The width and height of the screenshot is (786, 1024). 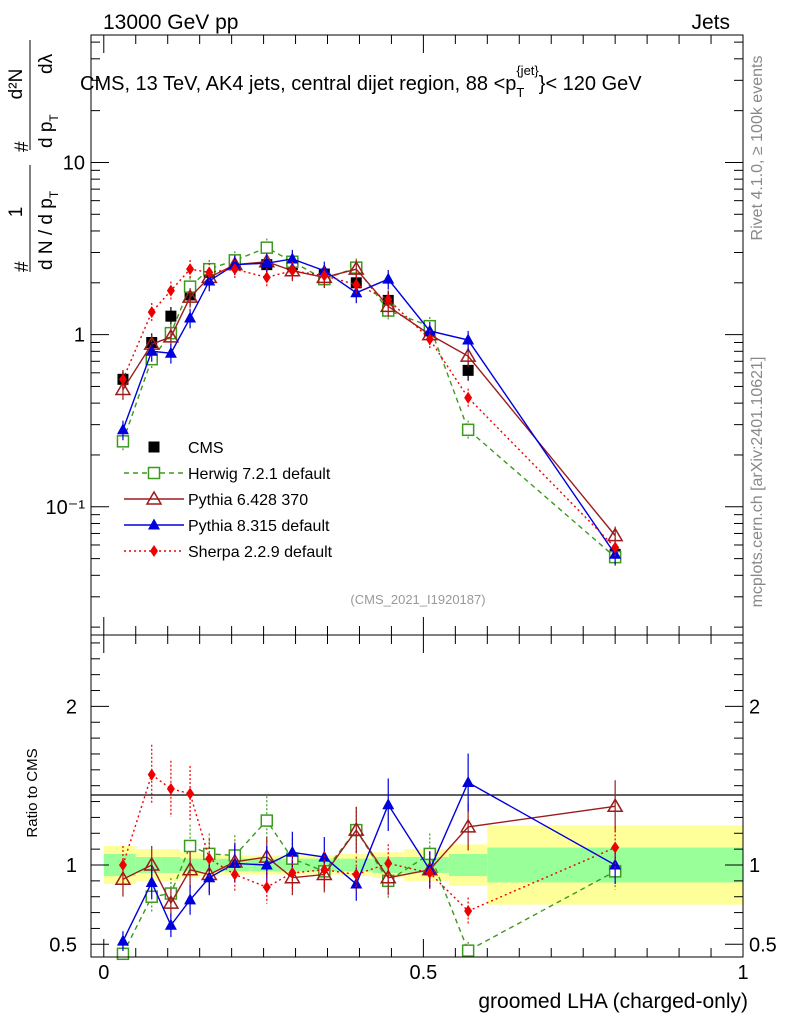 What do you see at coordinates (757, 482) in the screenshot?
I see `mcplots-label: mcplots.cern.ch [arXiv:2401.10621]` at bounding box center [757, 482].